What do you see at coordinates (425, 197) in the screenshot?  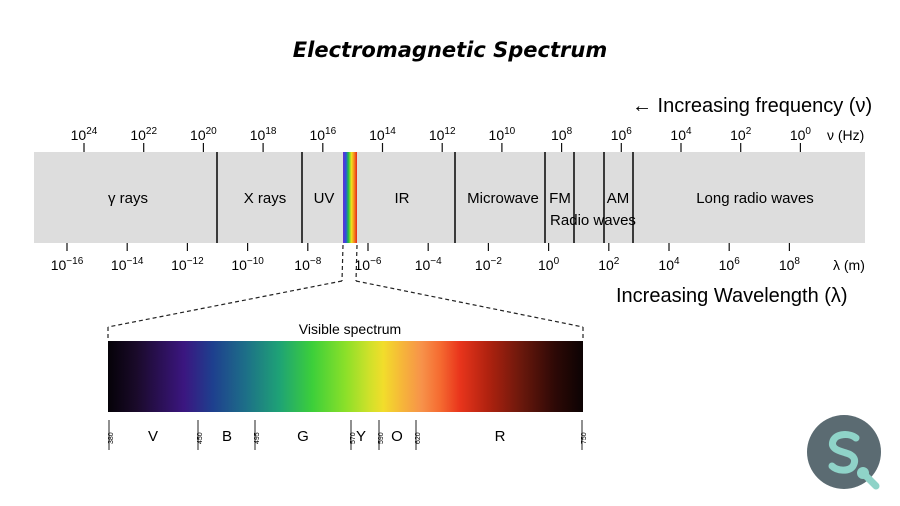 I see `region-dividers` at bounding box center [425, 197].